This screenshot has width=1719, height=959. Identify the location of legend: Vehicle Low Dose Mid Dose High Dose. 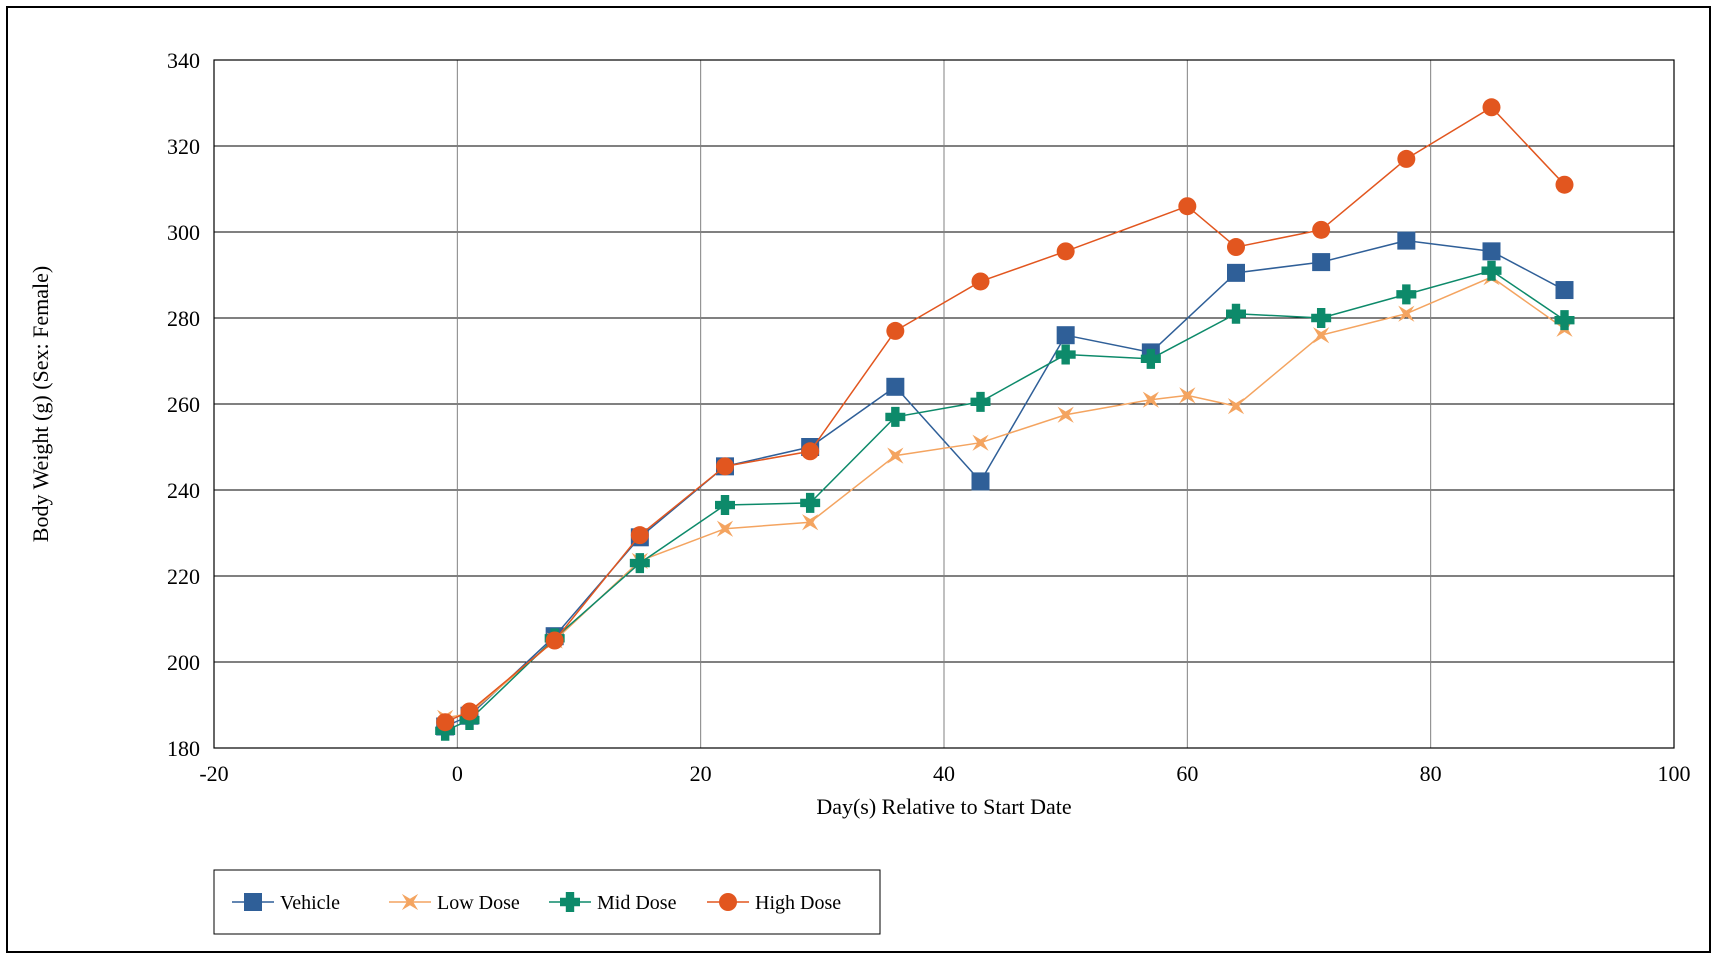
(547, 902).